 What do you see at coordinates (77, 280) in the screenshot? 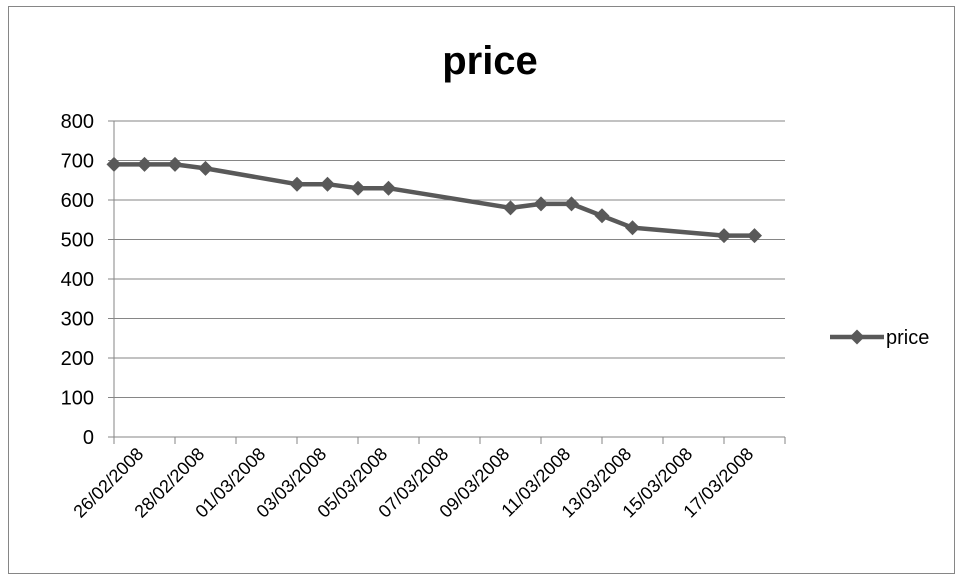
I see `y-tick-label: 400` at bounding box center [77, 280].